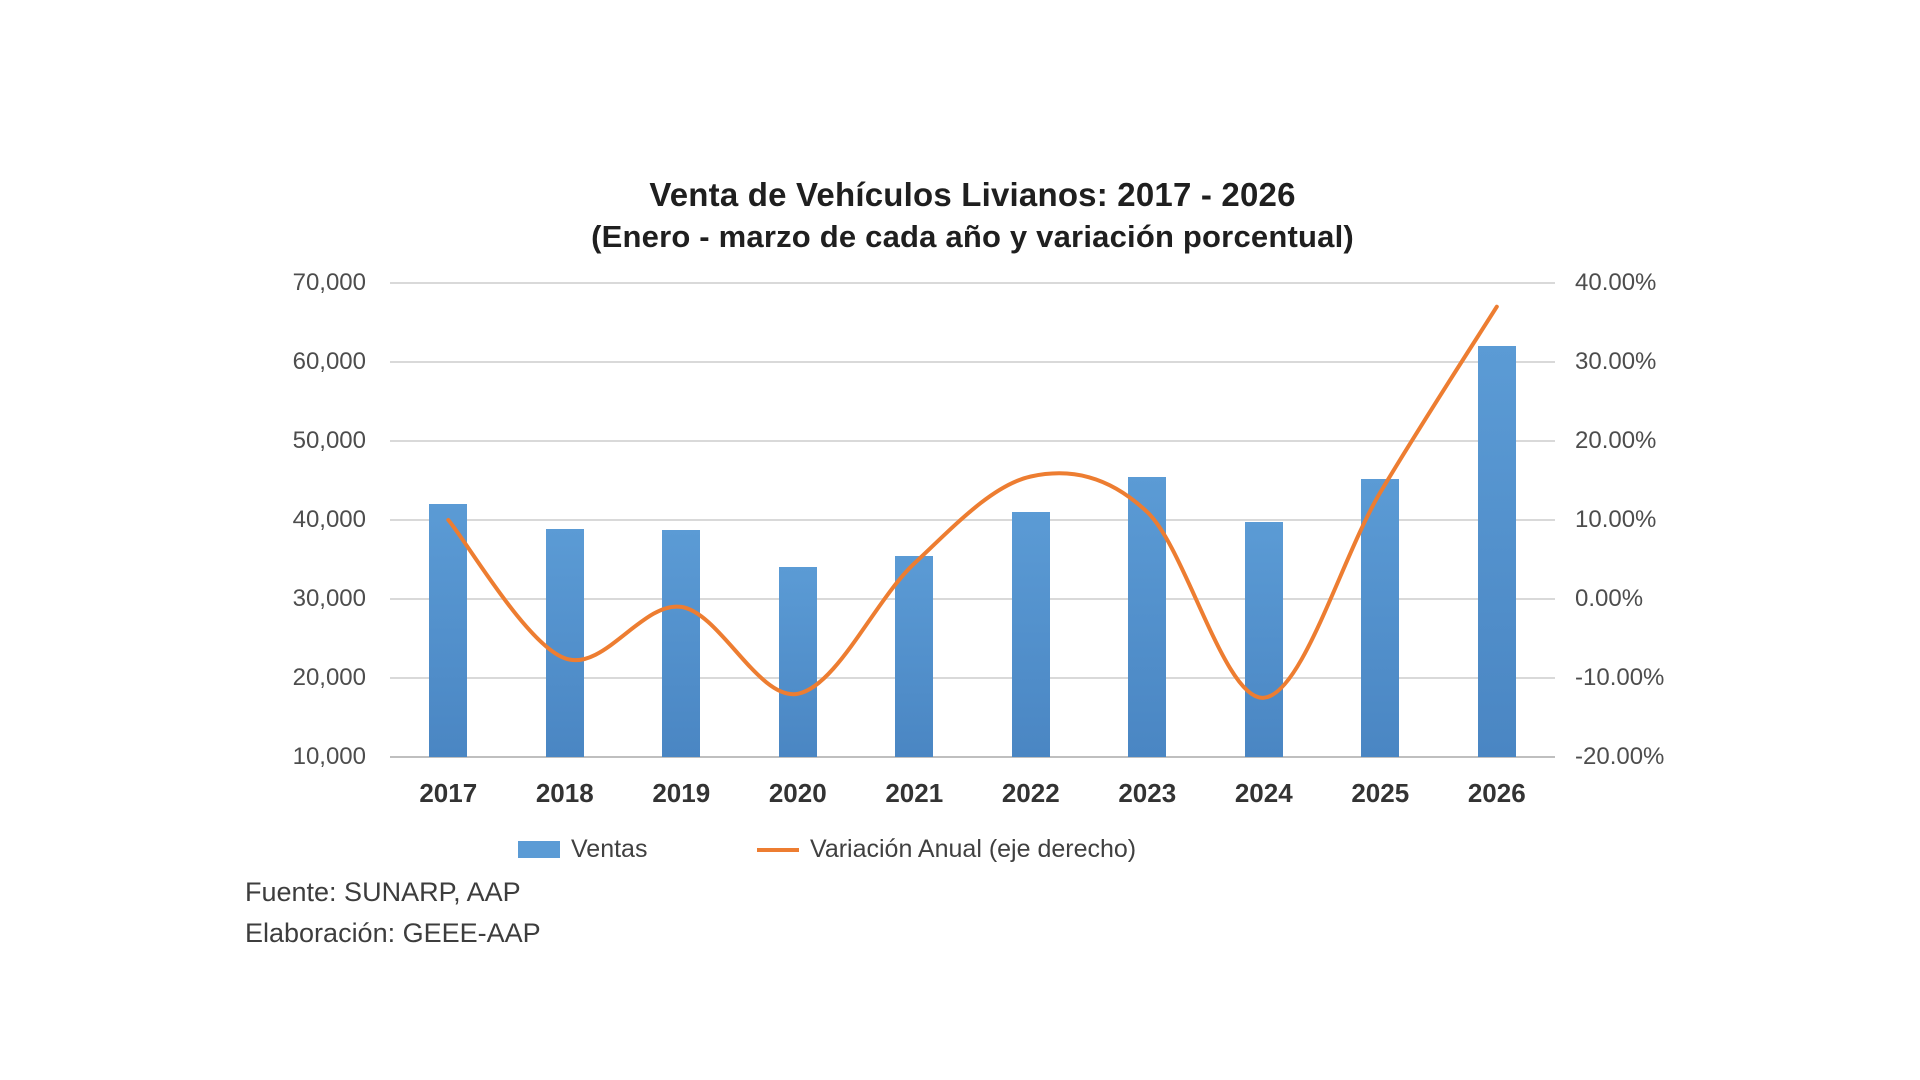 Image resolution: width=1920 pixels, height=1080 pixels. Describe the element at coordinates (1620, 677) in the screenshot. I see `y-axis-right-tick-label: -10.00%` at that location.